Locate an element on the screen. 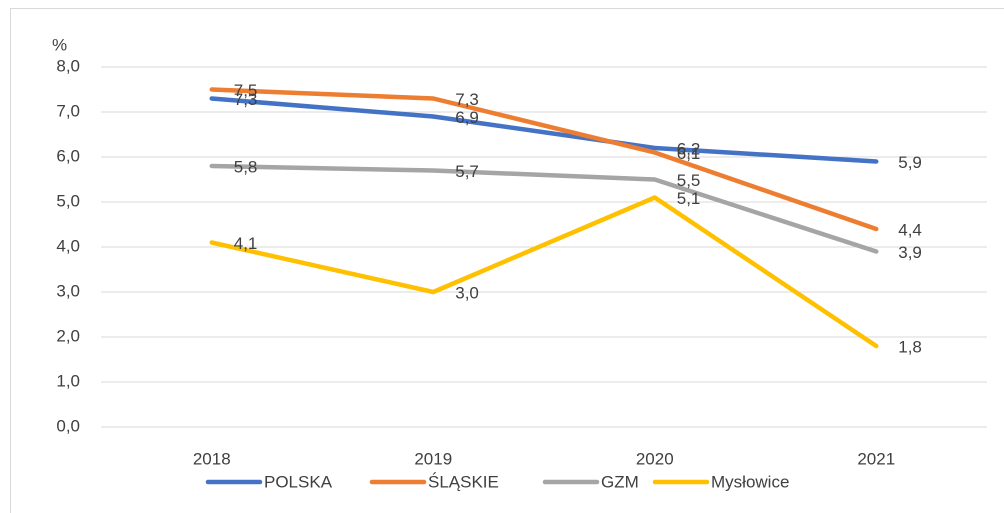 Image resolution: width=1004 pixels, height=513 pixels. data-label: 5,5 is located at coordinates (689, 180).